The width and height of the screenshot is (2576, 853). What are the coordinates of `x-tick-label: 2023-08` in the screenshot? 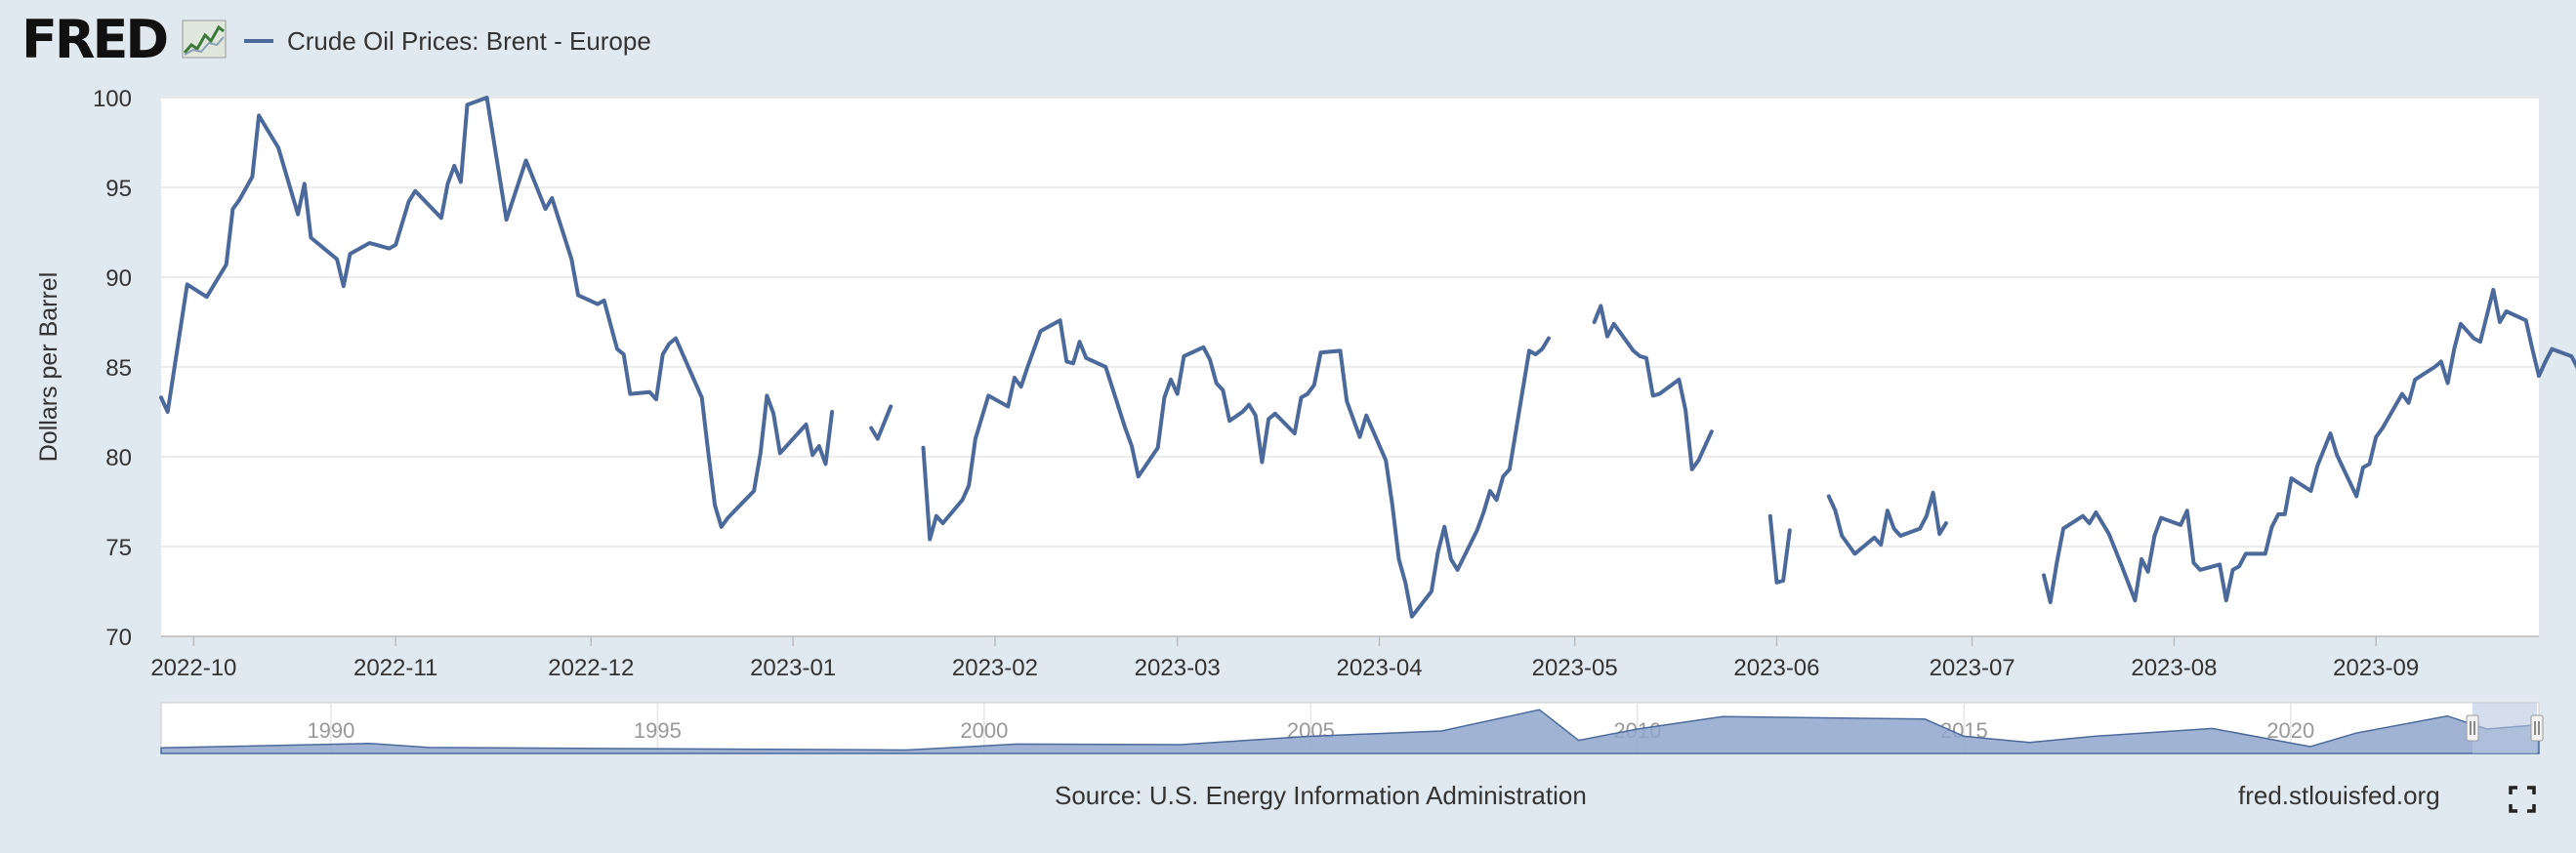 It's located at (2174, 668).